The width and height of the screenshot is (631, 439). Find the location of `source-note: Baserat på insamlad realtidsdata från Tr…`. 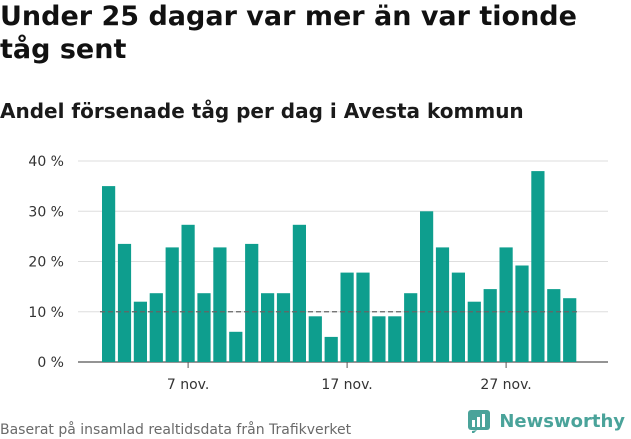

source-note: Baserat på insamlad realtidsdata från Tr… is located at coordinates (176, 430).